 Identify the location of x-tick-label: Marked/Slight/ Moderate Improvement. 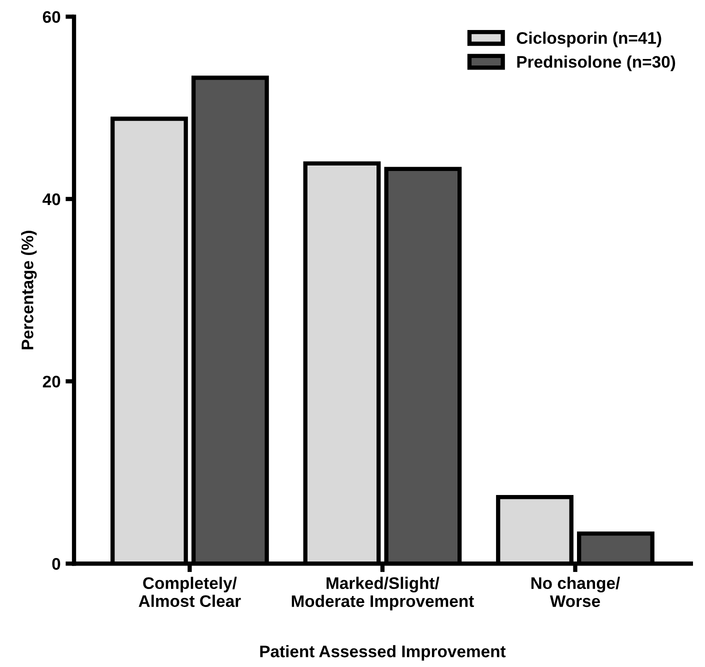
(383, 593).